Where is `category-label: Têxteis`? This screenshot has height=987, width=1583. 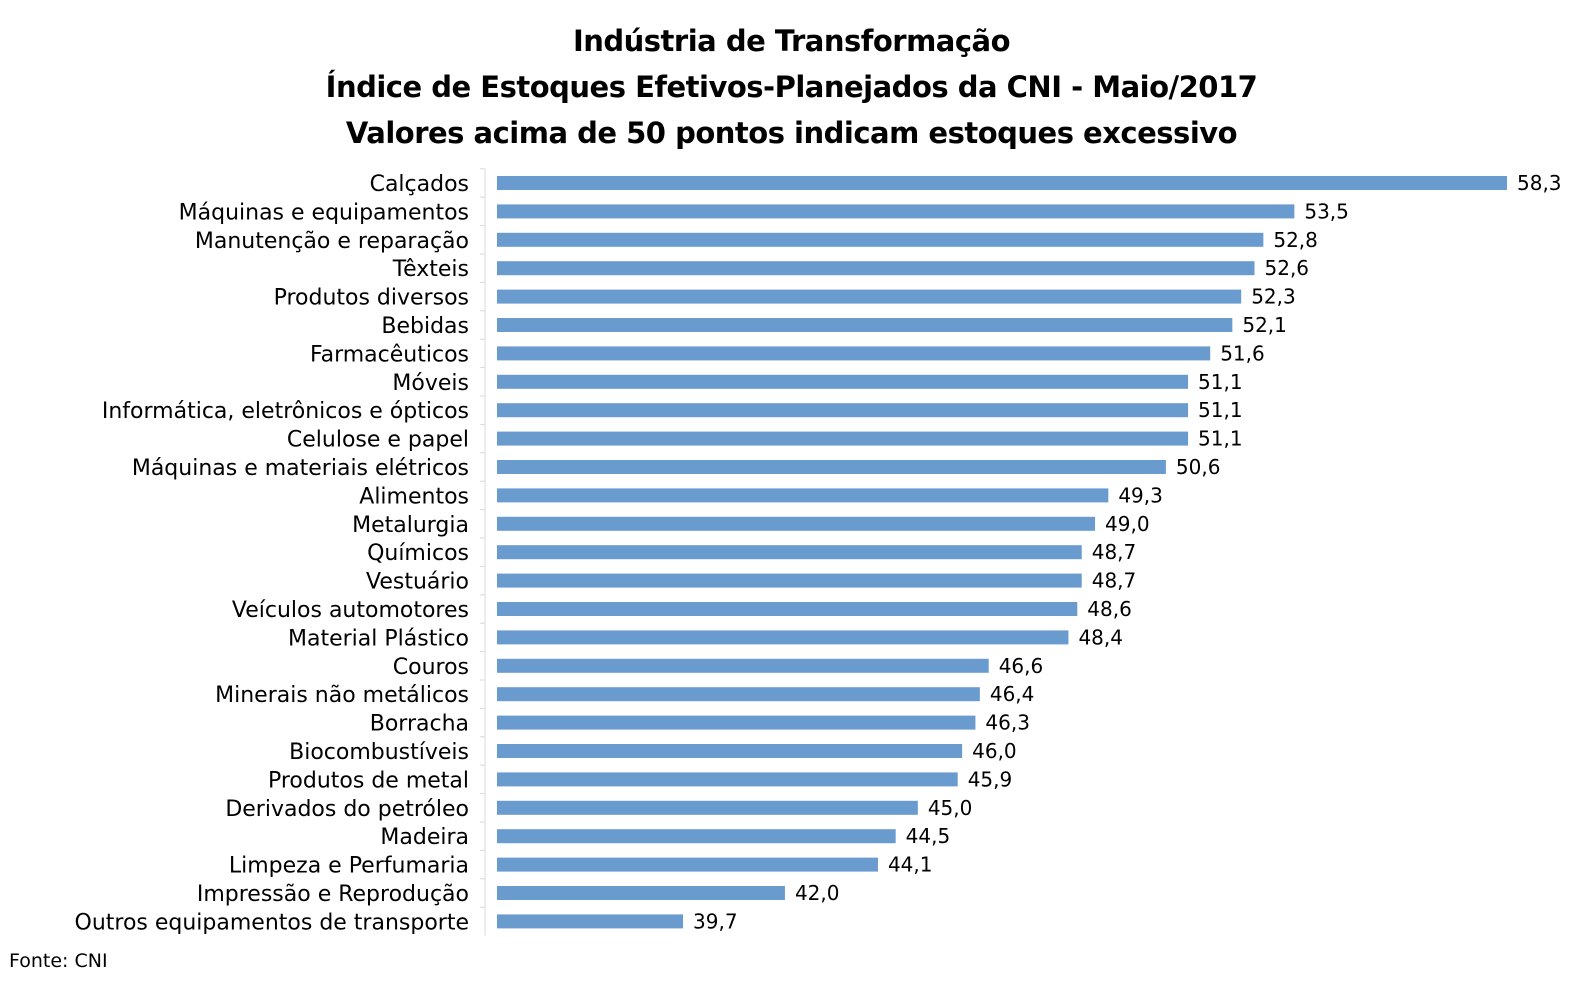
category-label: Têxteis is located at coordinates (430, 269).